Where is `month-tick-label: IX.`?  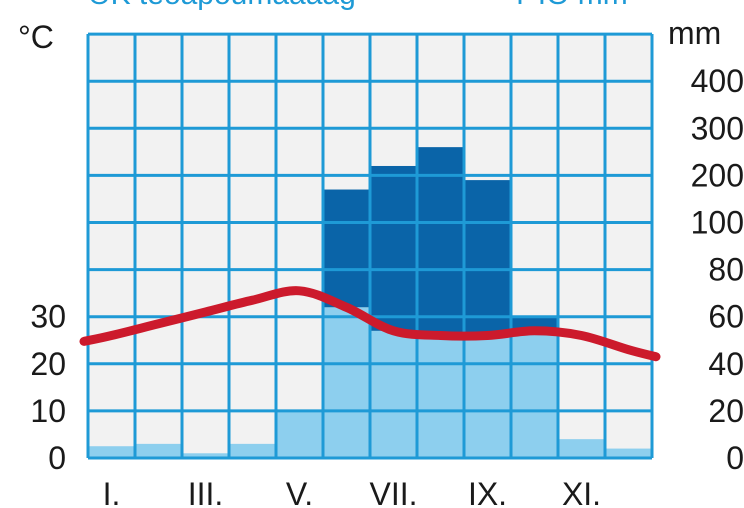 month-tick-label: IX. is located at coordinates (487, 492).